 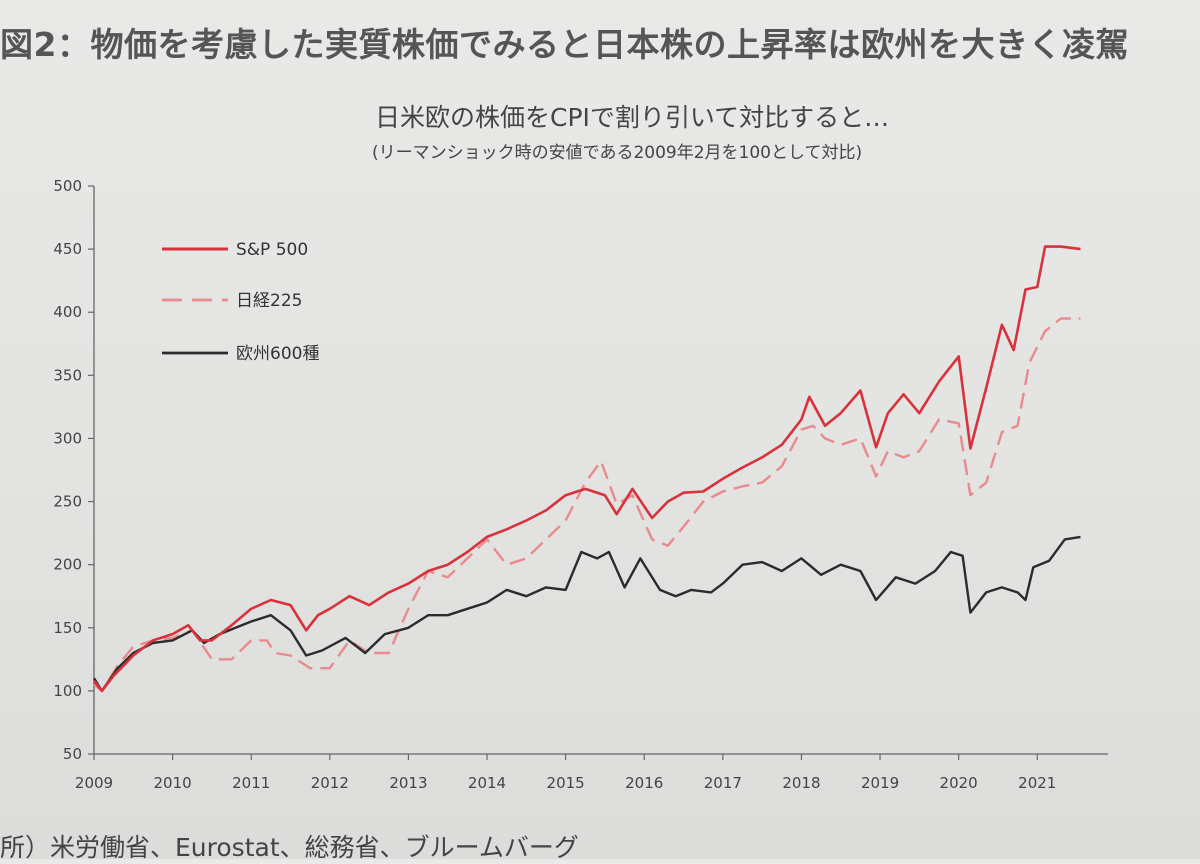 I want to click on x-tick-label: 2018, so click(x=801, y=783).